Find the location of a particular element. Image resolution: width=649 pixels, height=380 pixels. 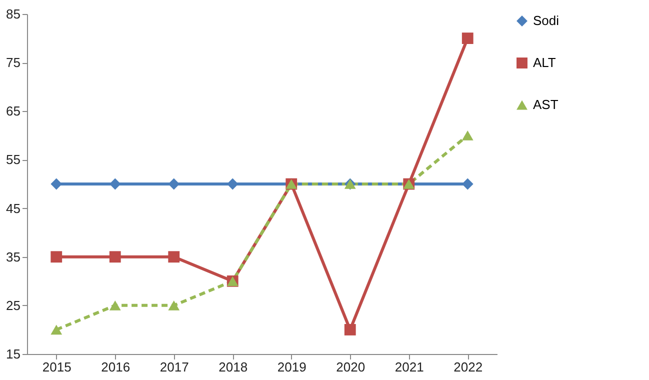

y-tick-label: 35 is located at coordinates (13, 256).